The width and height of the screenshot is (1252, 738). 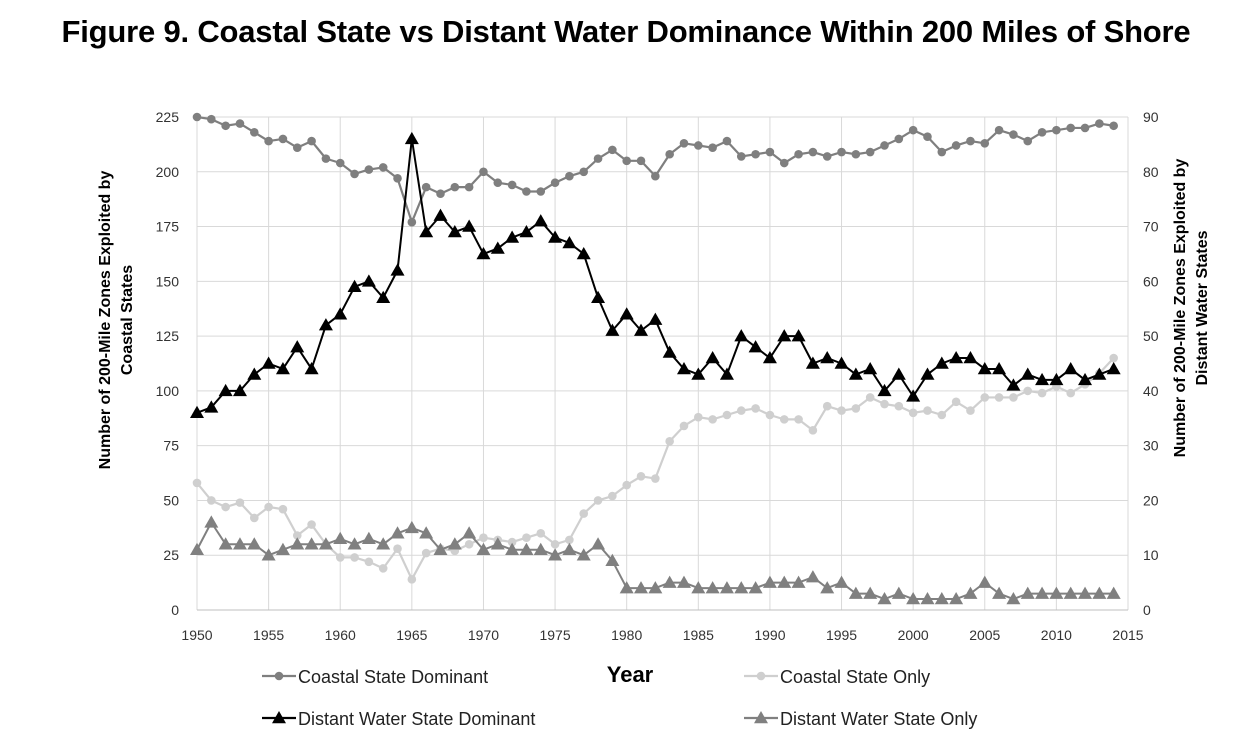 I want to click on legend-marker, so click(x=279, y=717).